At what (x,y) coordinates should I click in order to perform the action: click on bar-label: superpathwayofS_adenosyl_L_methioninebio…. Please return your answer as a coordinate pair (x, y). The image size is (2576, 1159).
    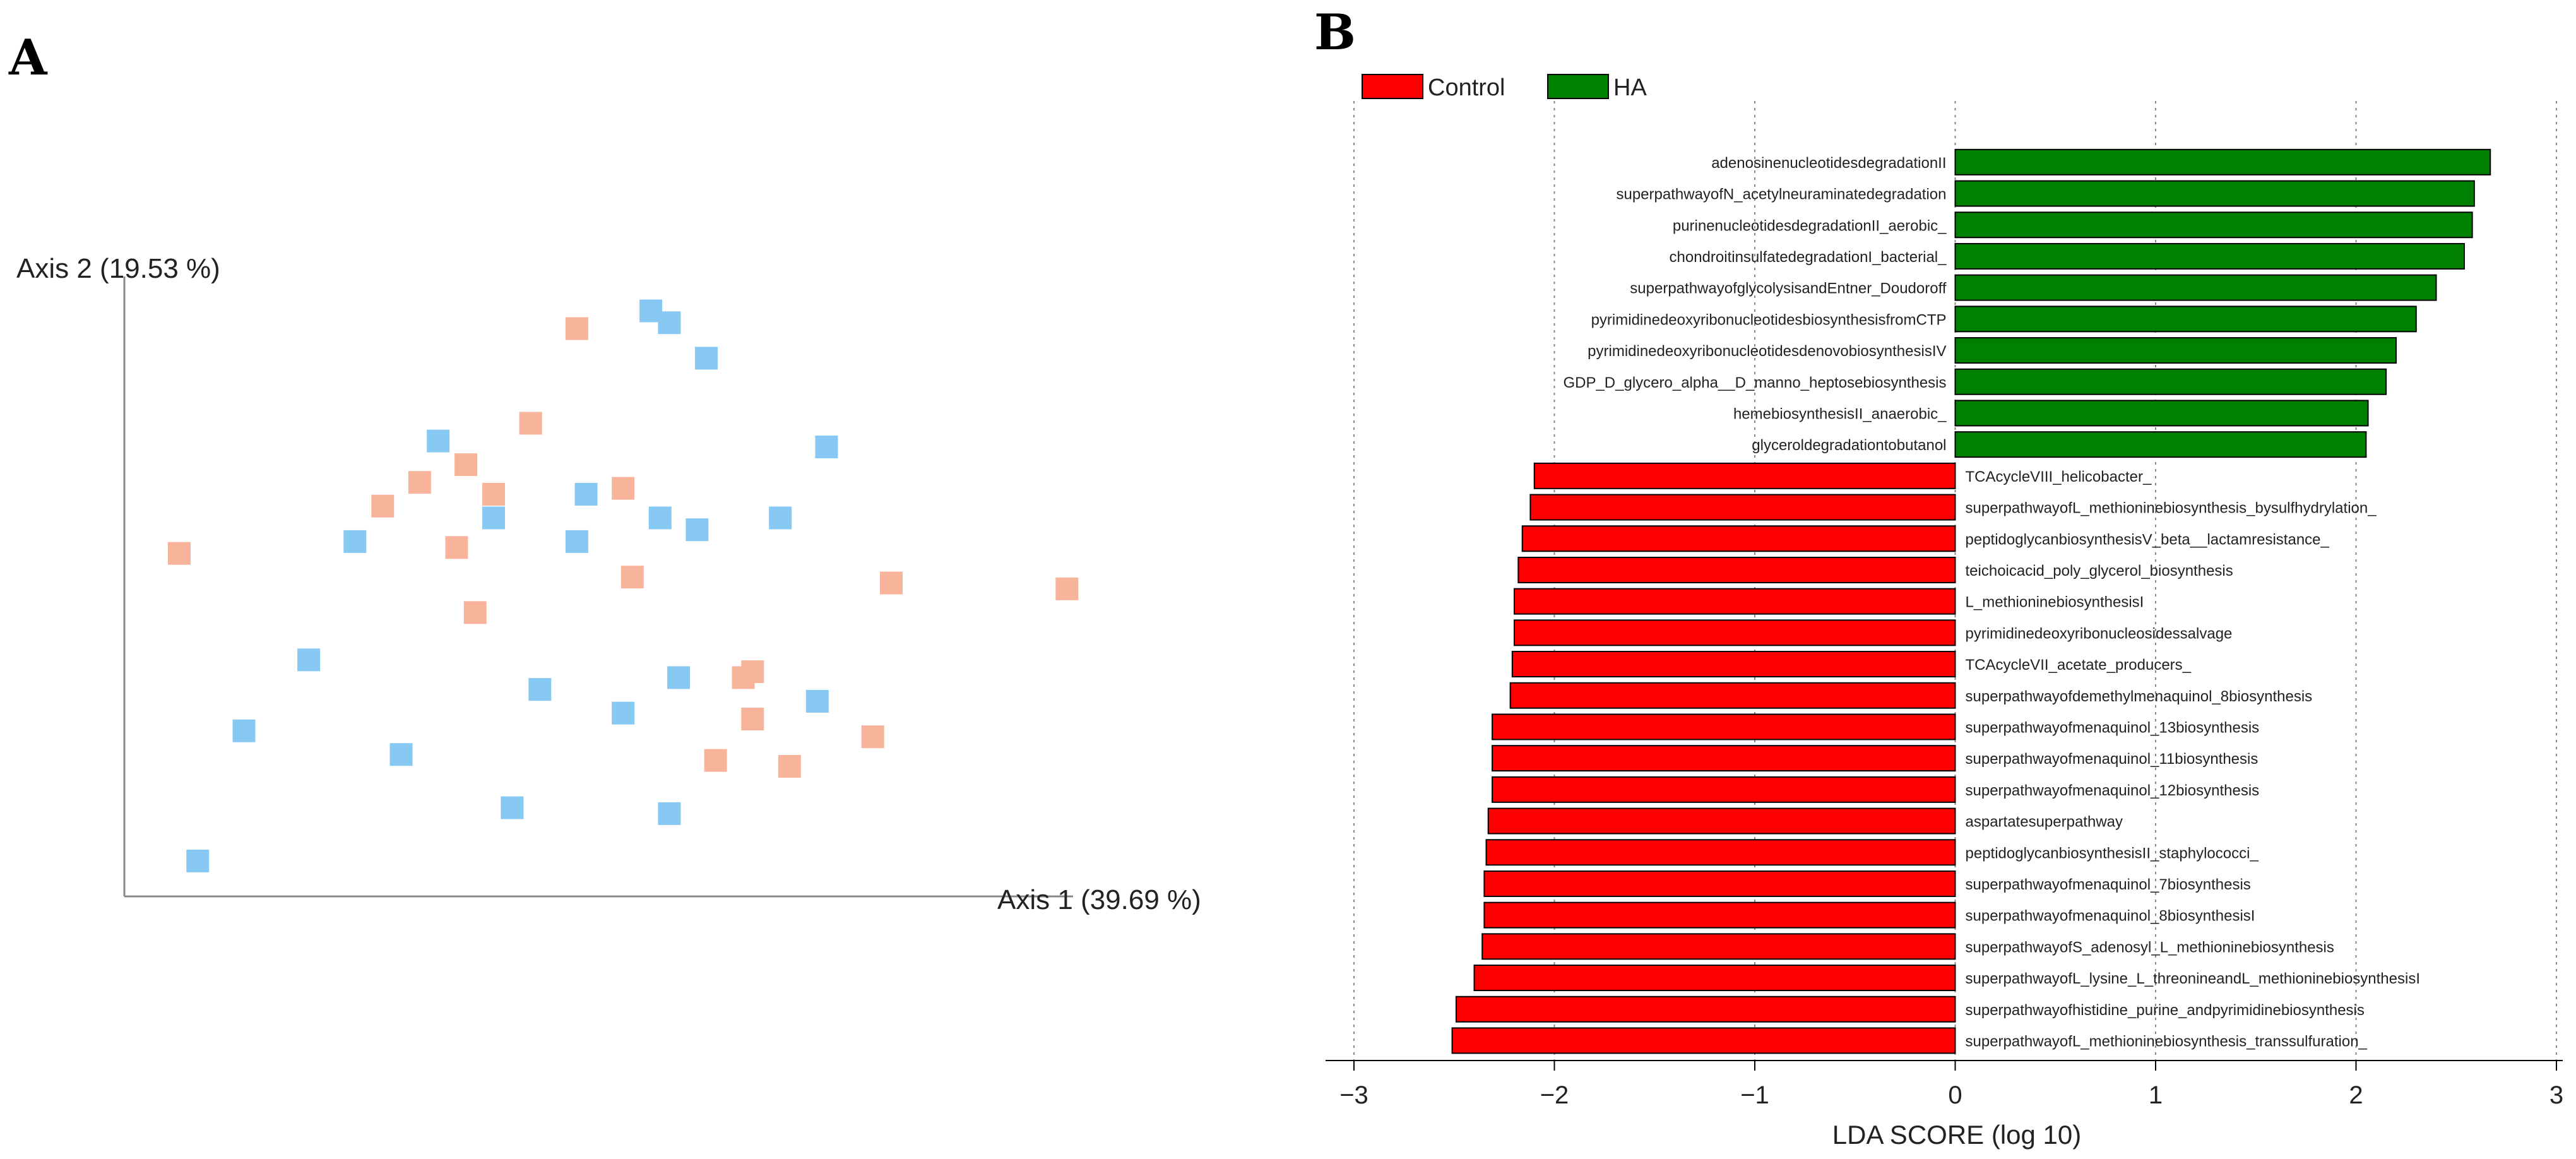
    Looking at the image, I should click on (2150, 947).